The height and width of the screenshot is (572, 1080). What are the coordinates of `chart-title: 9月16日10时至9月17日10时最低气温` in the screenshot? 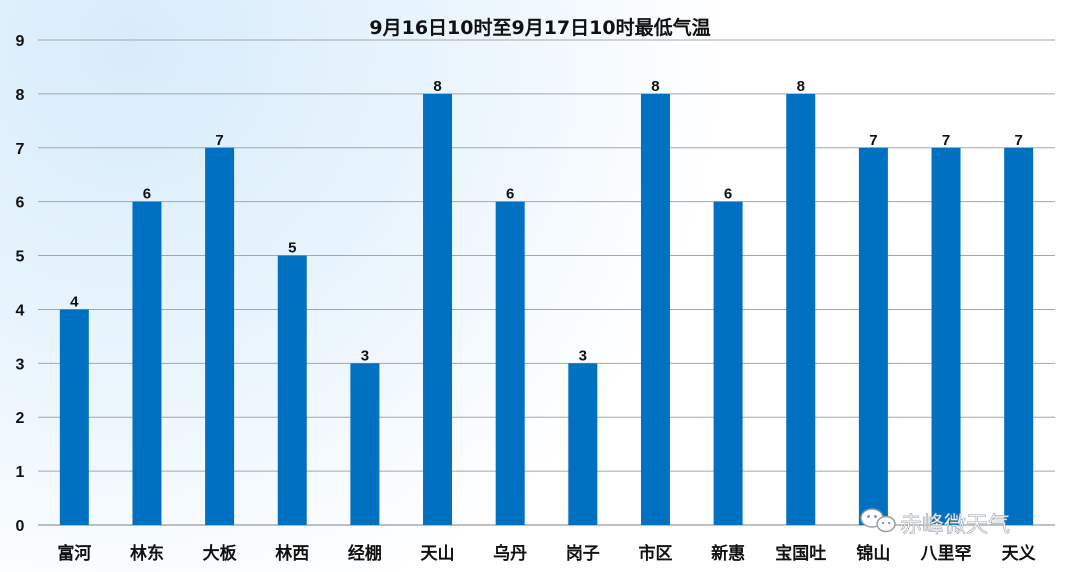 It's located at (539, 27).